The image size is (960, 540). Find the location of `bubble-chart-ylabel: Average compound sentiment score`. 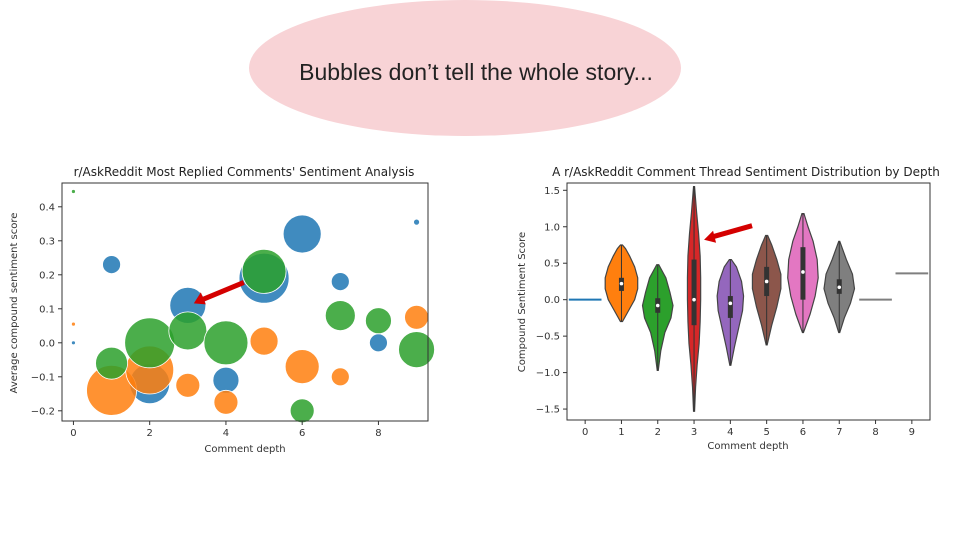

bubble-chart-ylabel: Average compound sentiment score is located at coordinates (14, 303).